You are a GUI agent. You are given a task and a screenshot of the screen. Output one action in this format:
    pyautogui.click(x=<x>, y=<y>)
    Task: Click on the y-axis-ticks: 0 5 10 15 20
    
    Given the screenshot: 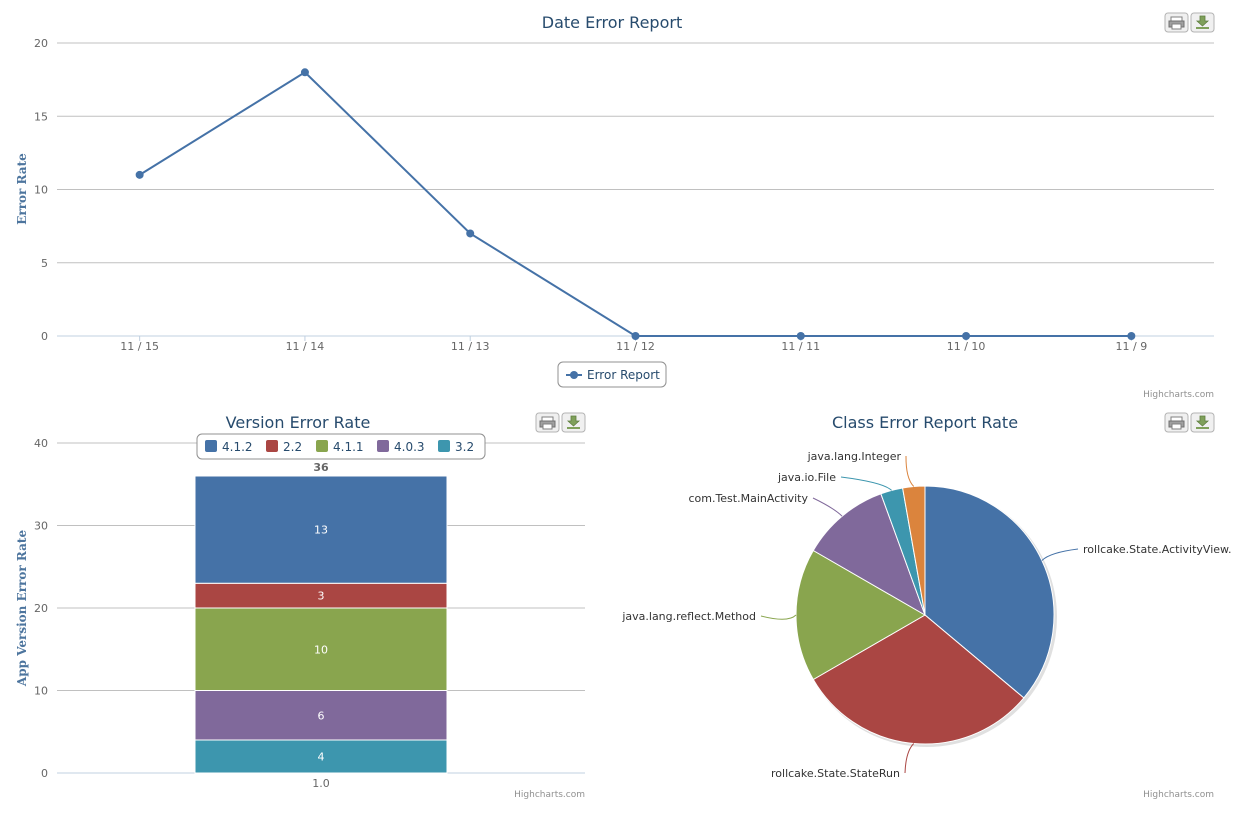 What is the action you would take?
    pyautogui.click(x=41, y=190)
    